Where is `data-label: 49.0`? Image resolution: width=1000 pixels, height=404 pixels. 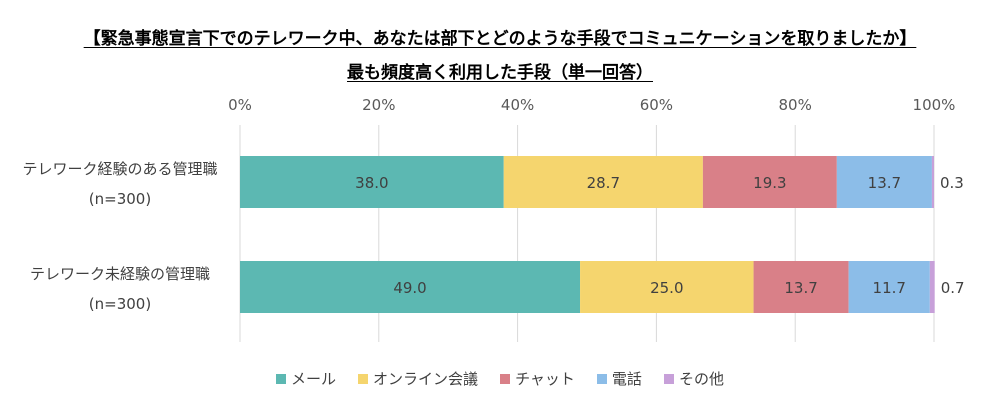 data-label: 49.0 is located at coordinates (409, 288).